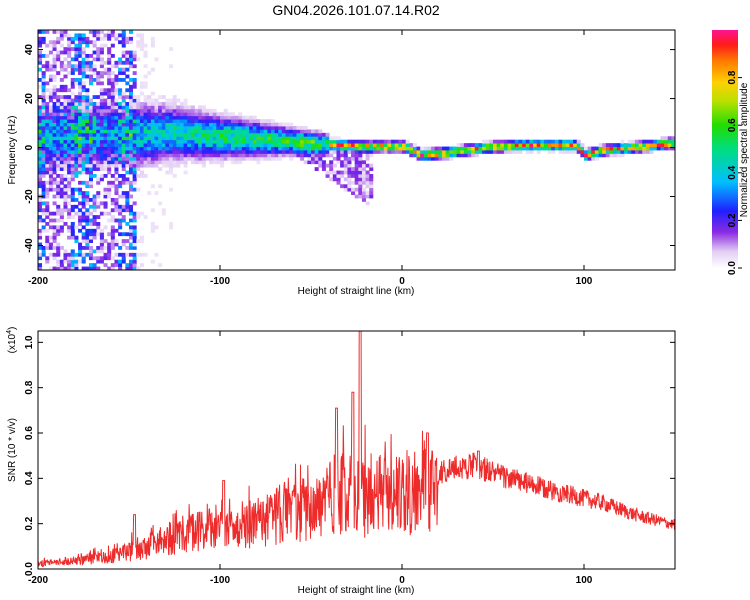 This screenshot has width=750, height=600. Describe the element at coordinates (220, 281) in the screenshot. I see `x-tick-label: -100` at that location.